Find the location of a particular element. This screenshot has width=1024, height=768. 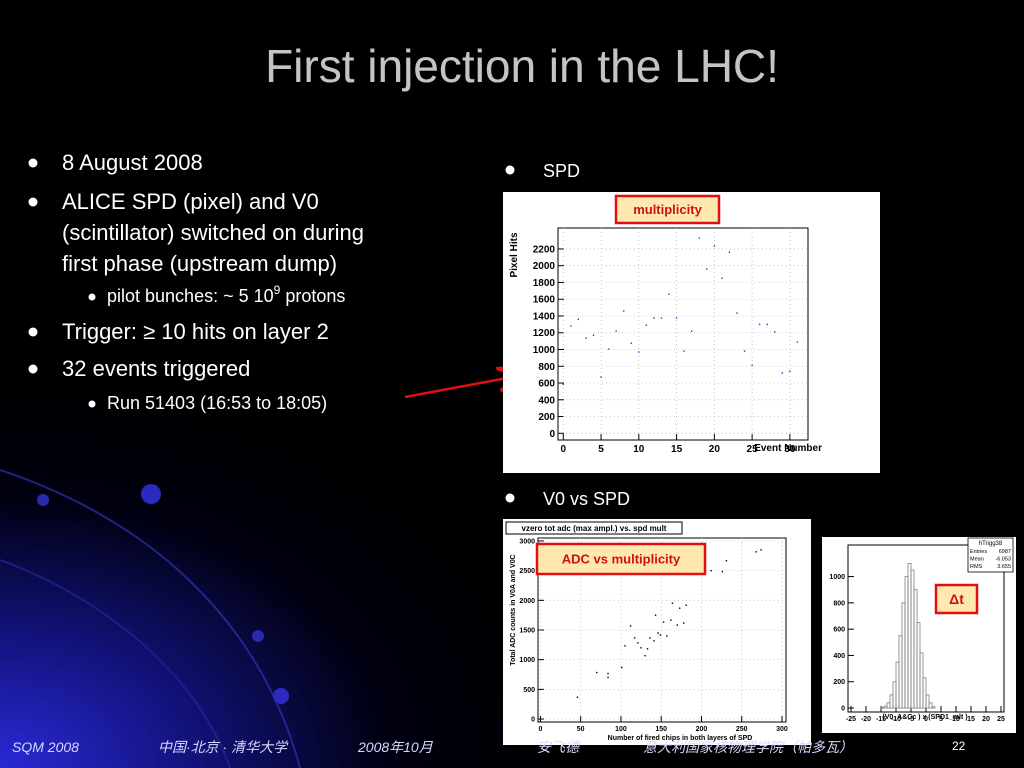

x-axis-label: Event Number is located at coordinates (788, 448).